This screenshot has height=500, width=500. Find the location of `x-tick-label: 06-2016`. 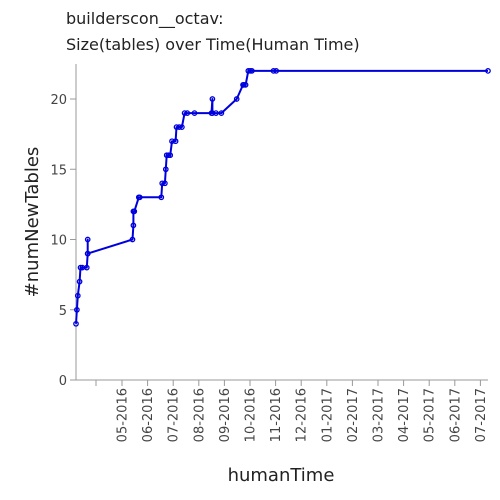

x-tick-label: 06-2016 is located at coordinates (148, 415).